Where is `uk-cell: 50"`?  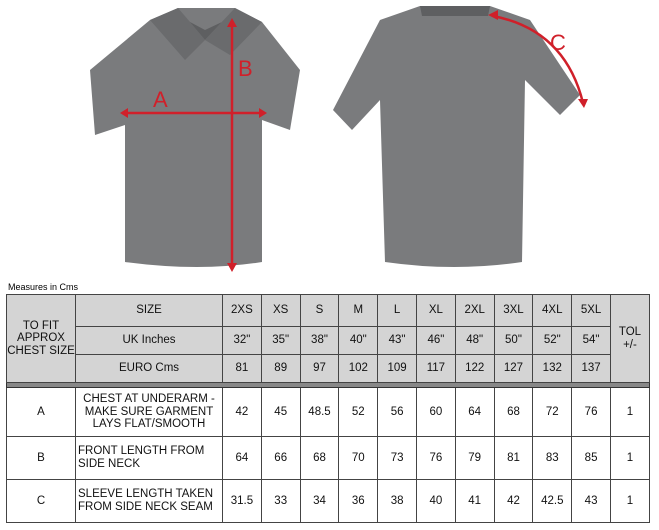 uk-cell: 50" is located at coordinates (513, 340).